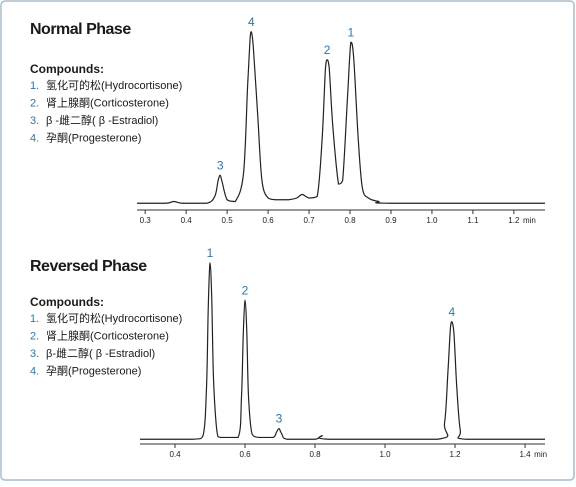 This screenshot has width=576, height=487. Describe the element at coordinates (228, 220) in the screenshot. I see `x-tick-label: 0.5` at that location.